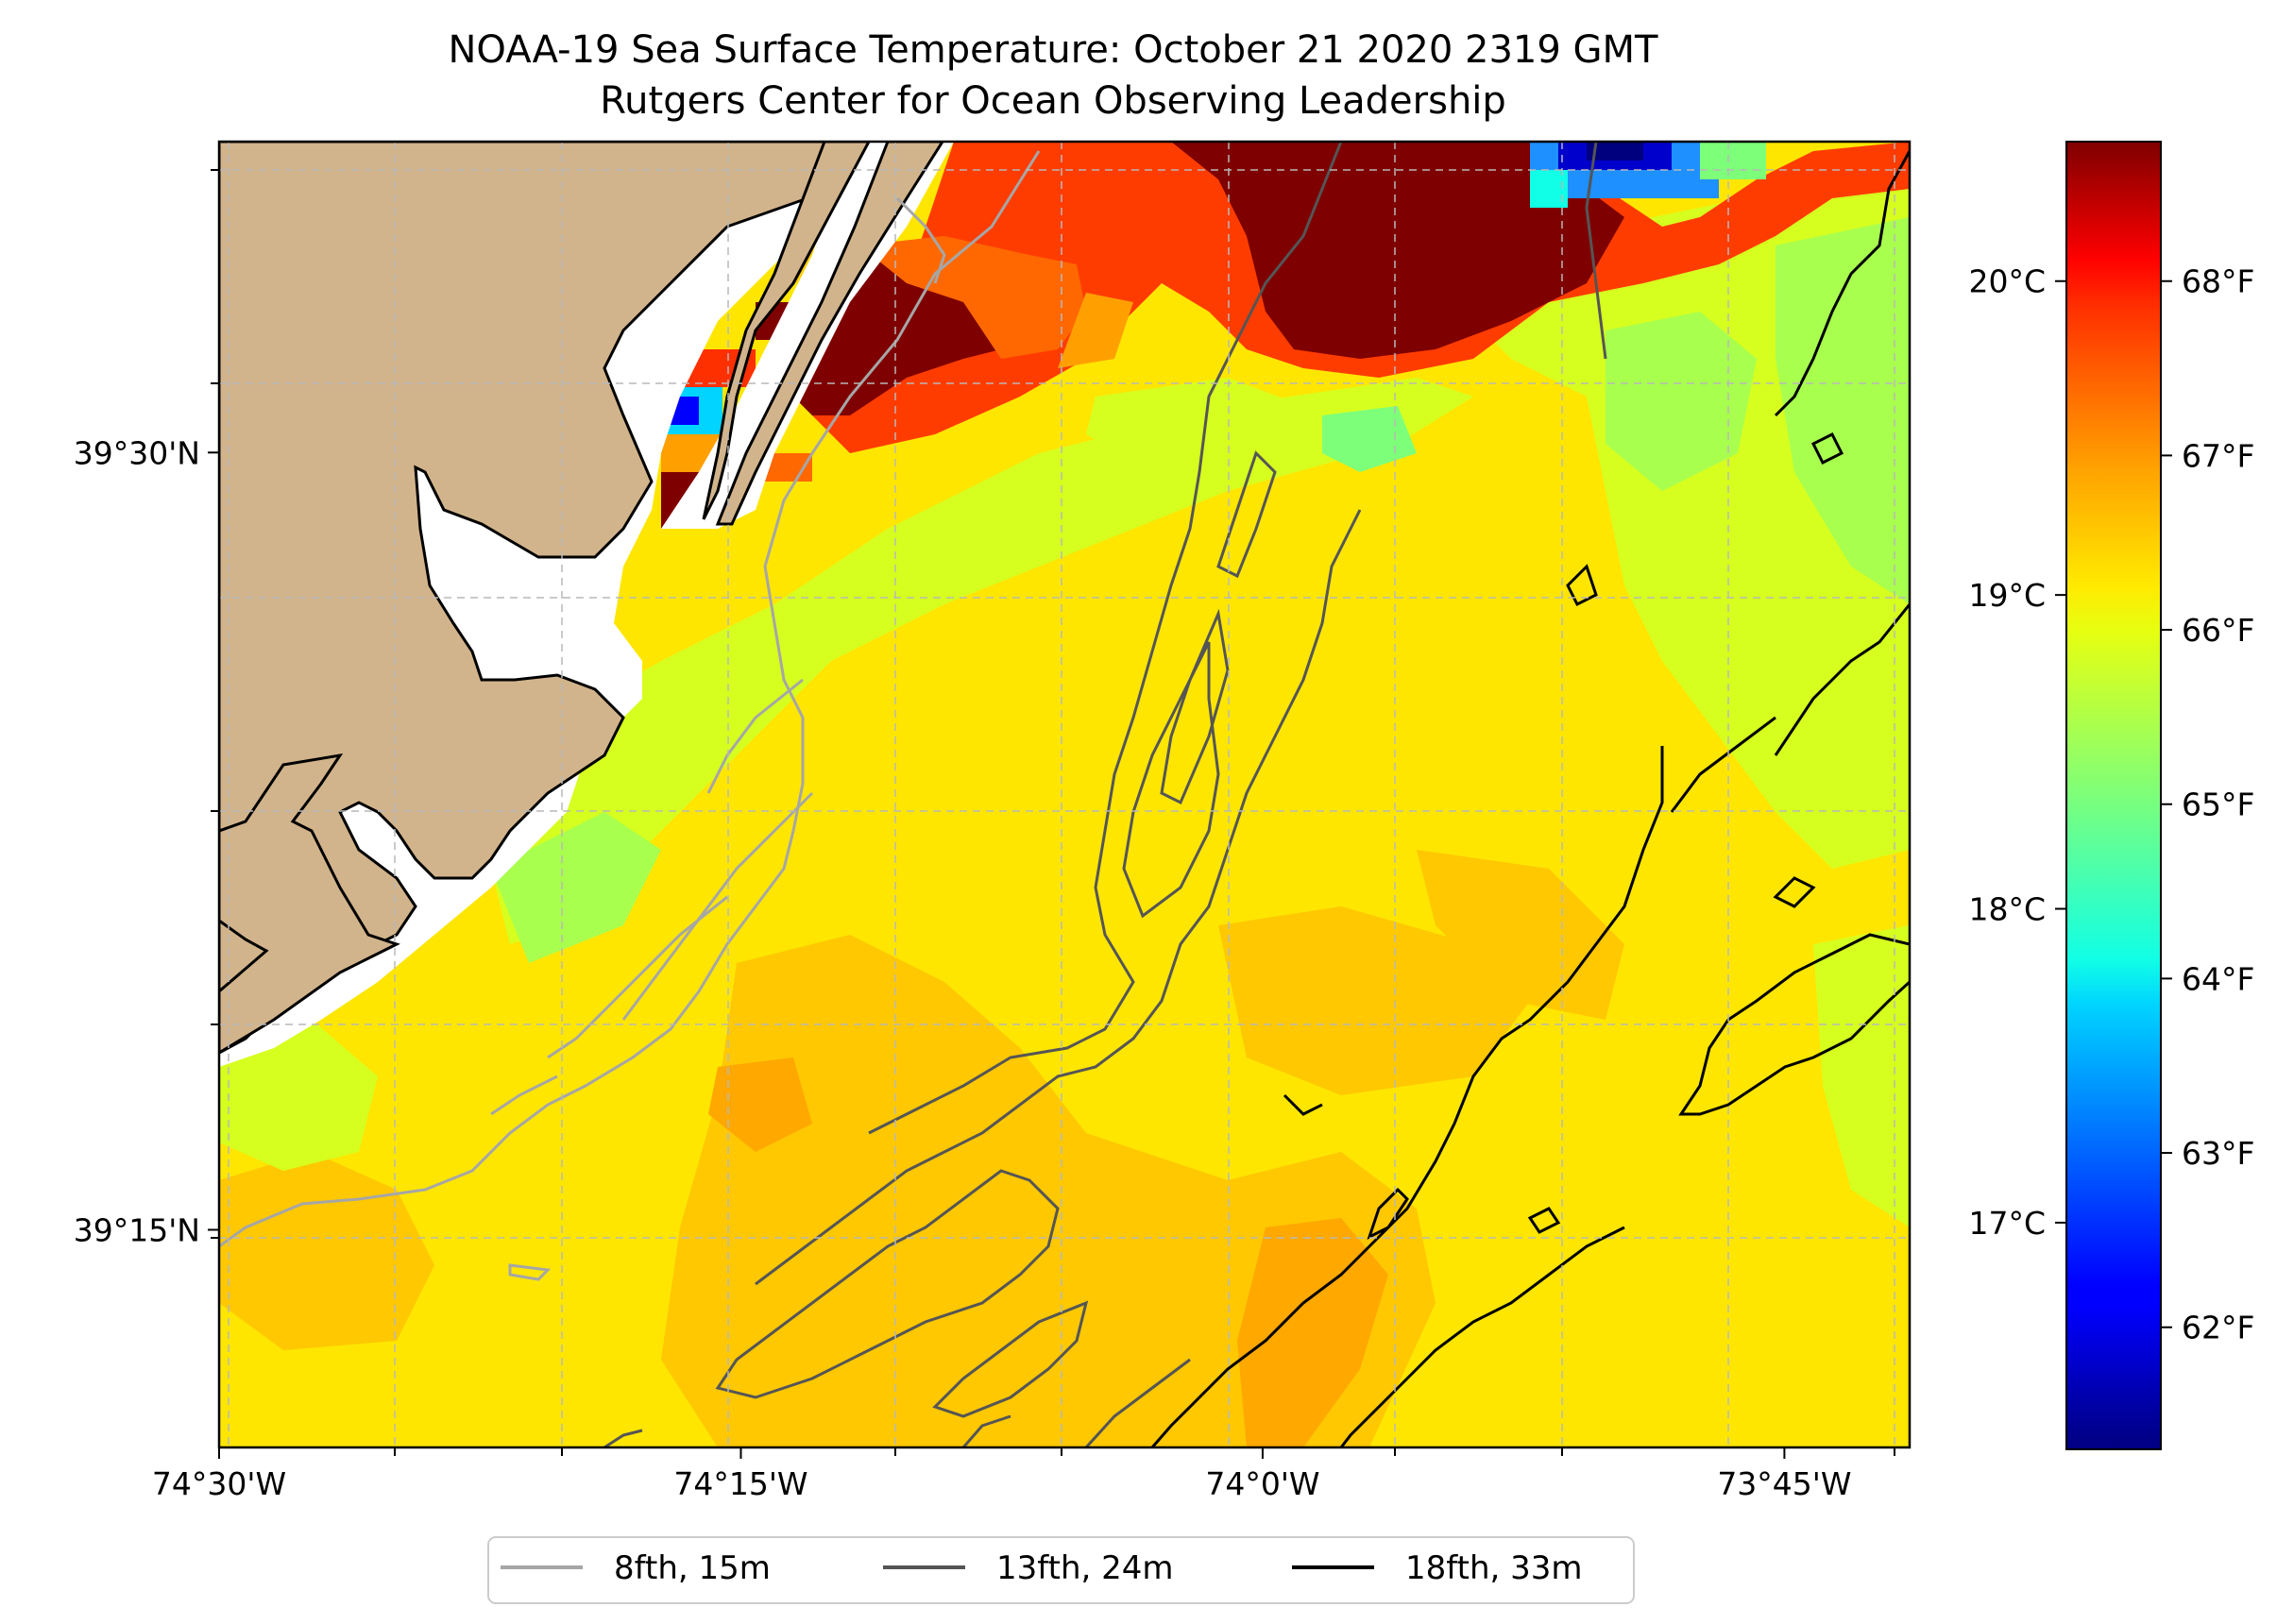 The width and height of the screenshot is (2294, 1624). Describe the element at coordinates (219, 1483) in the screenshot. I see `x-tick-label: 74°30'W` at that location.